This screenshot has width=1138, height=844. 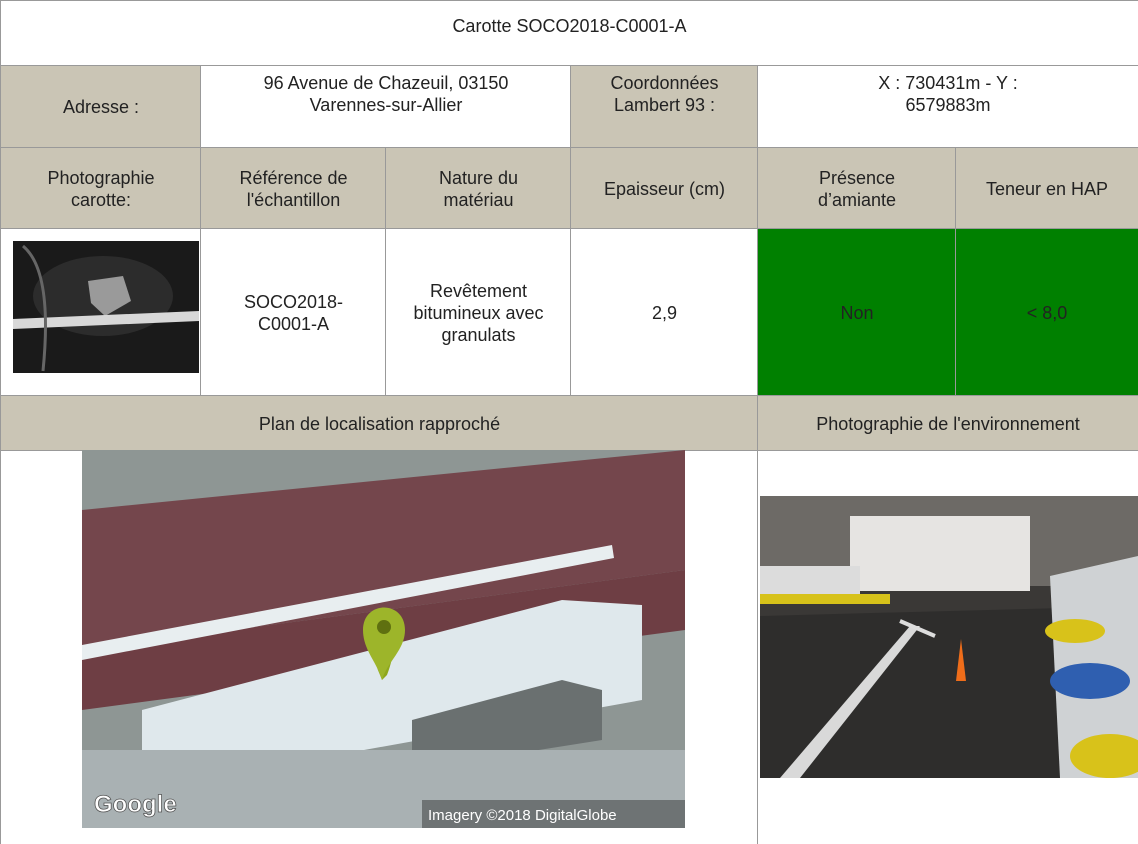 I want to click on coords-value: X : 730431m - Y : 6579883m, so click(x=948, y=94).